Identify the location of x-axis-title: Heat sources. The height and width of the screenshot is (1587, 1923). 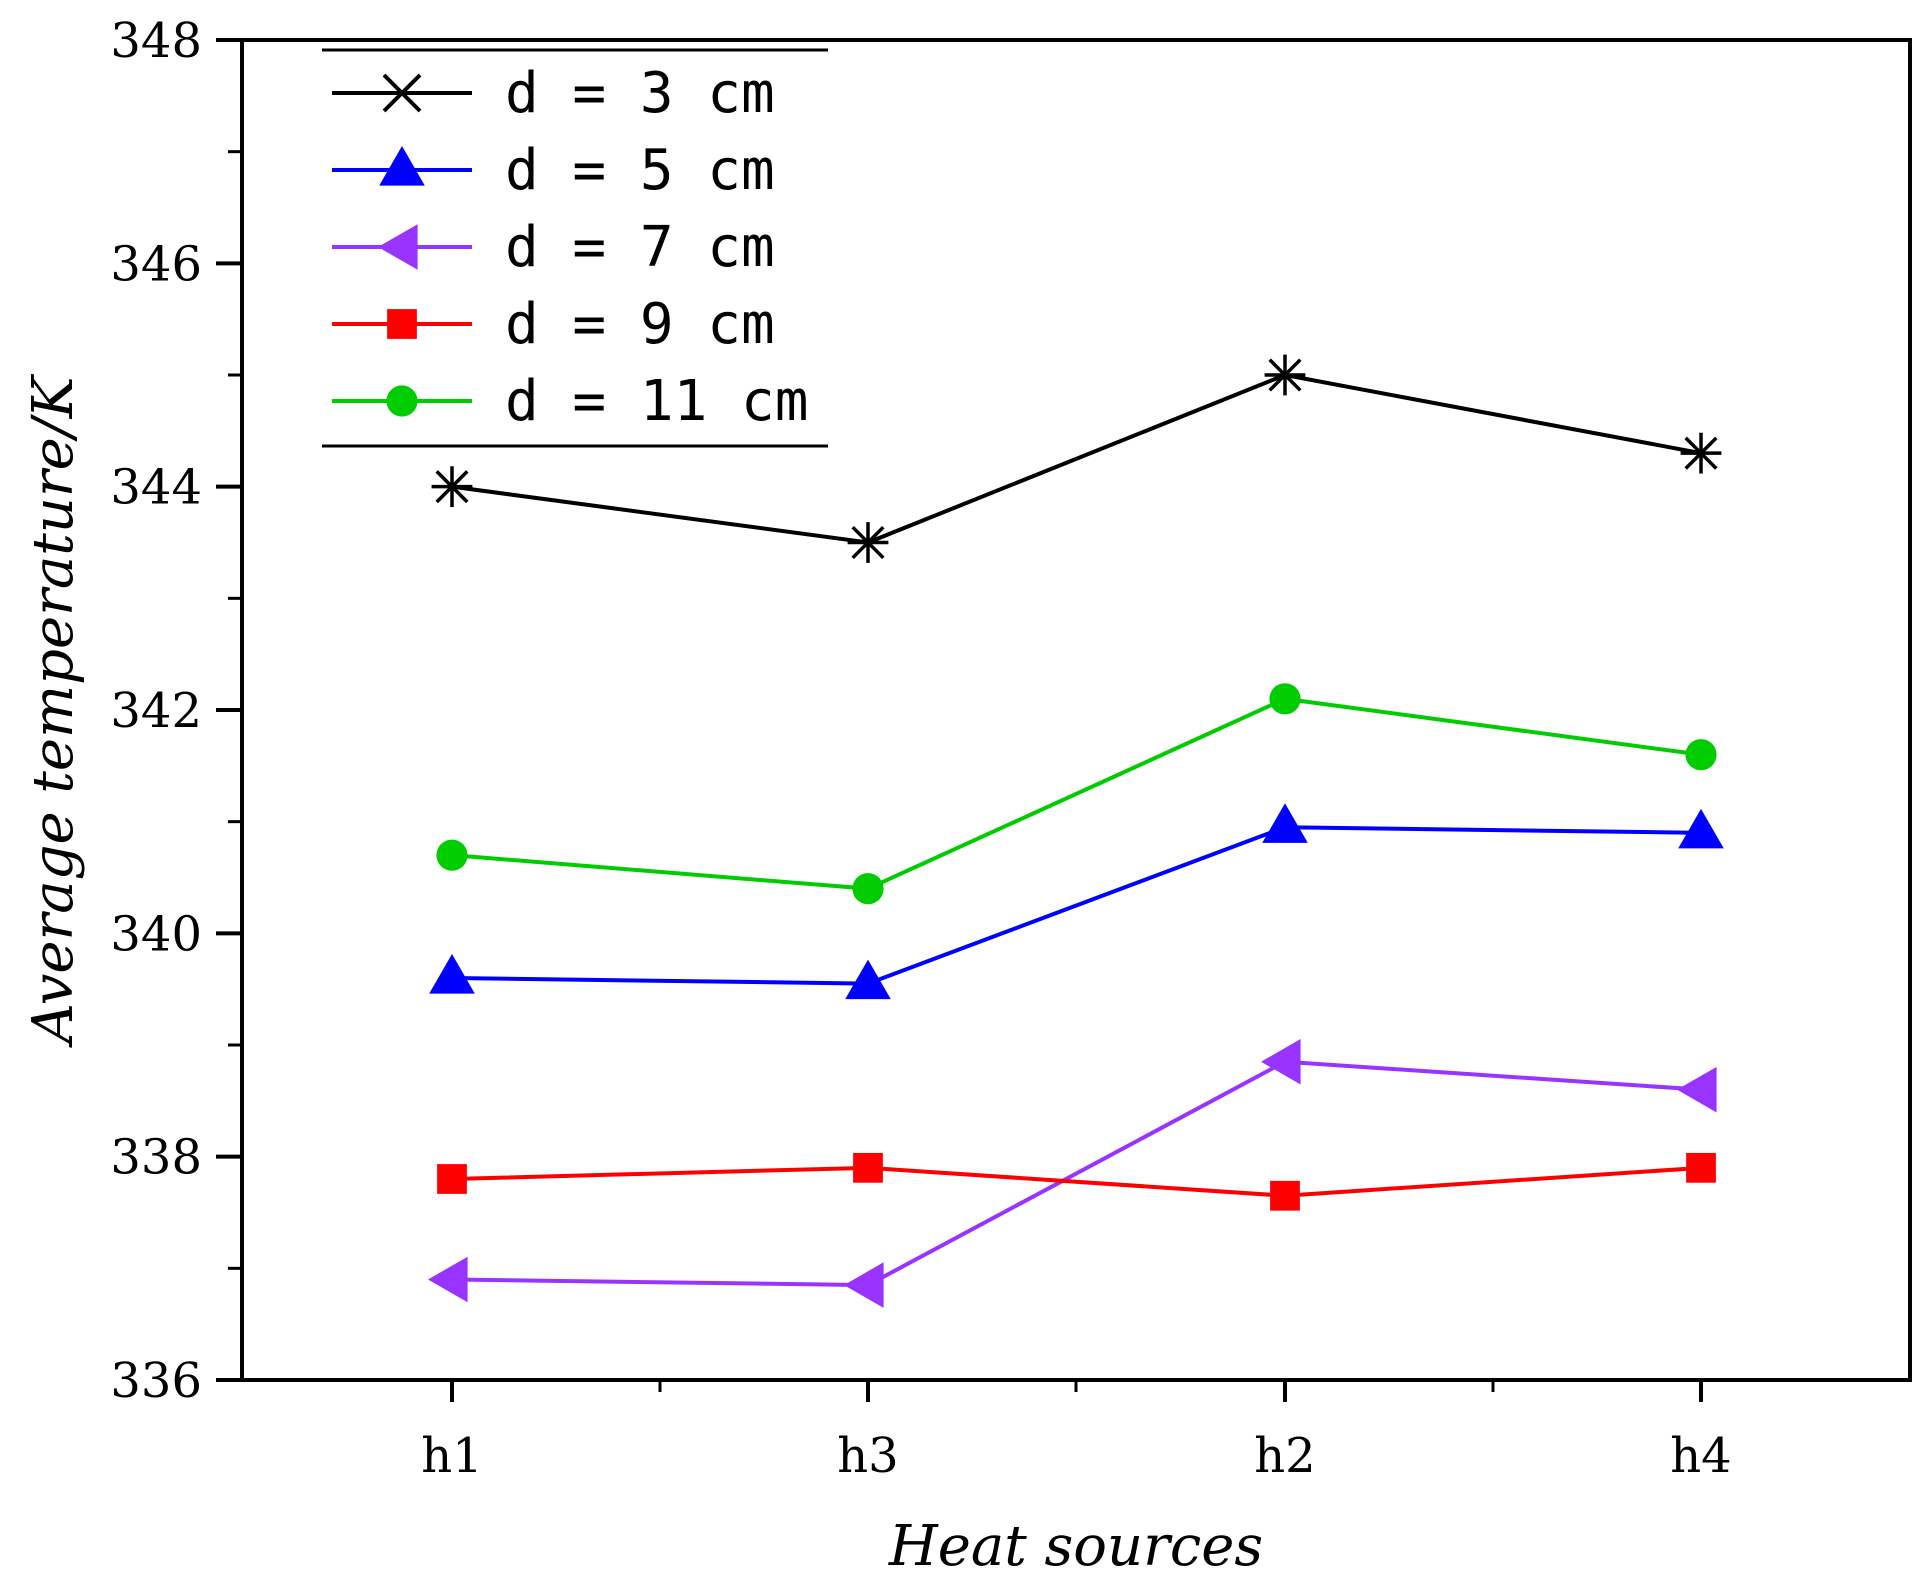
(1075, 1546).